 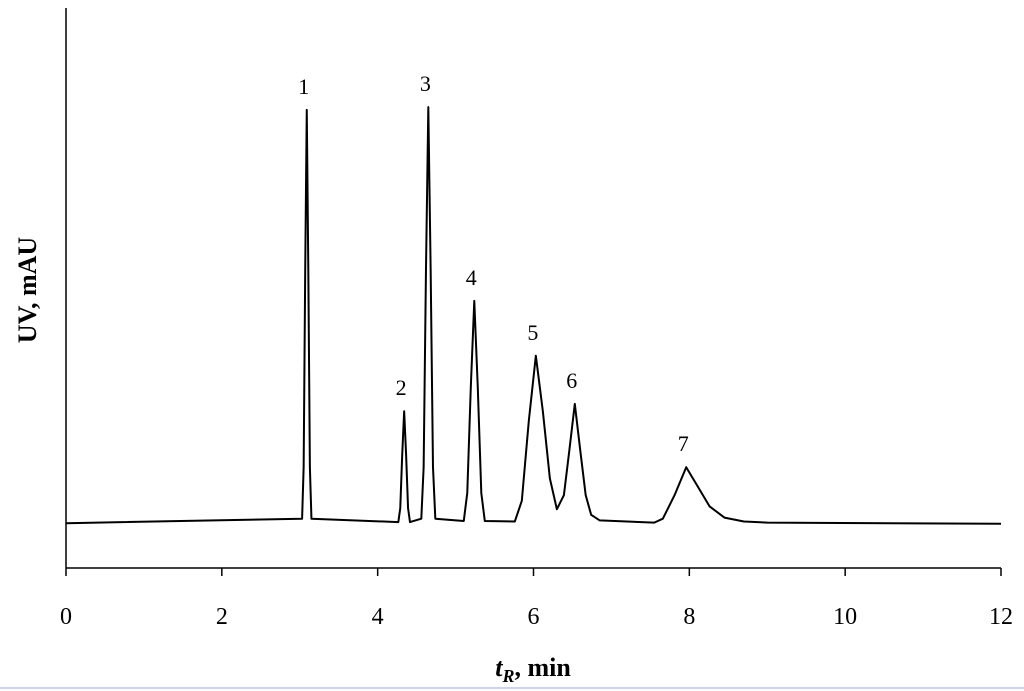 I want to click on peak-label: 2, so click(x=401, y=387).